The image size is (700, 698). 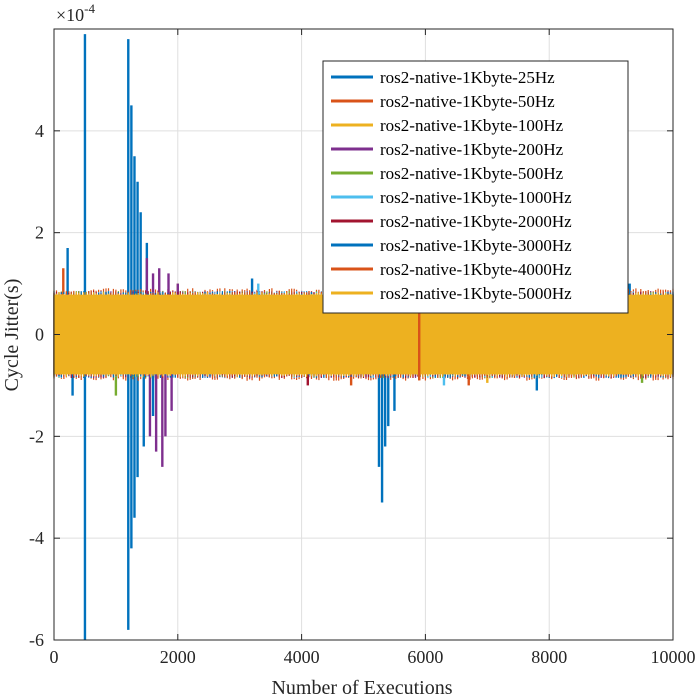 I want to click on legend-label: ros2-native-1Kbyte-500Hz, so click(x=472, y=173).